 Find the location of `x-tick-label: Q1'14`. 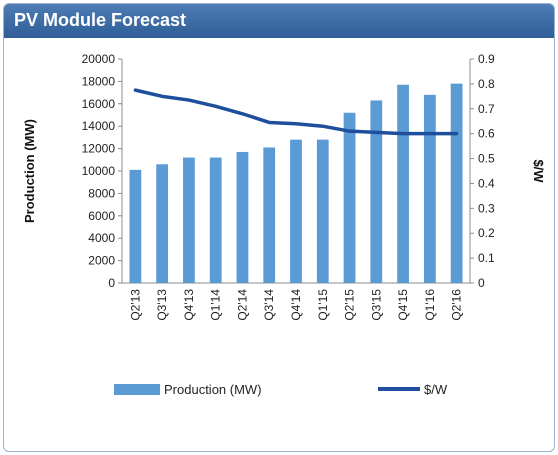

x-tick-label: Q1'14 is located at coordinates (216, 305).